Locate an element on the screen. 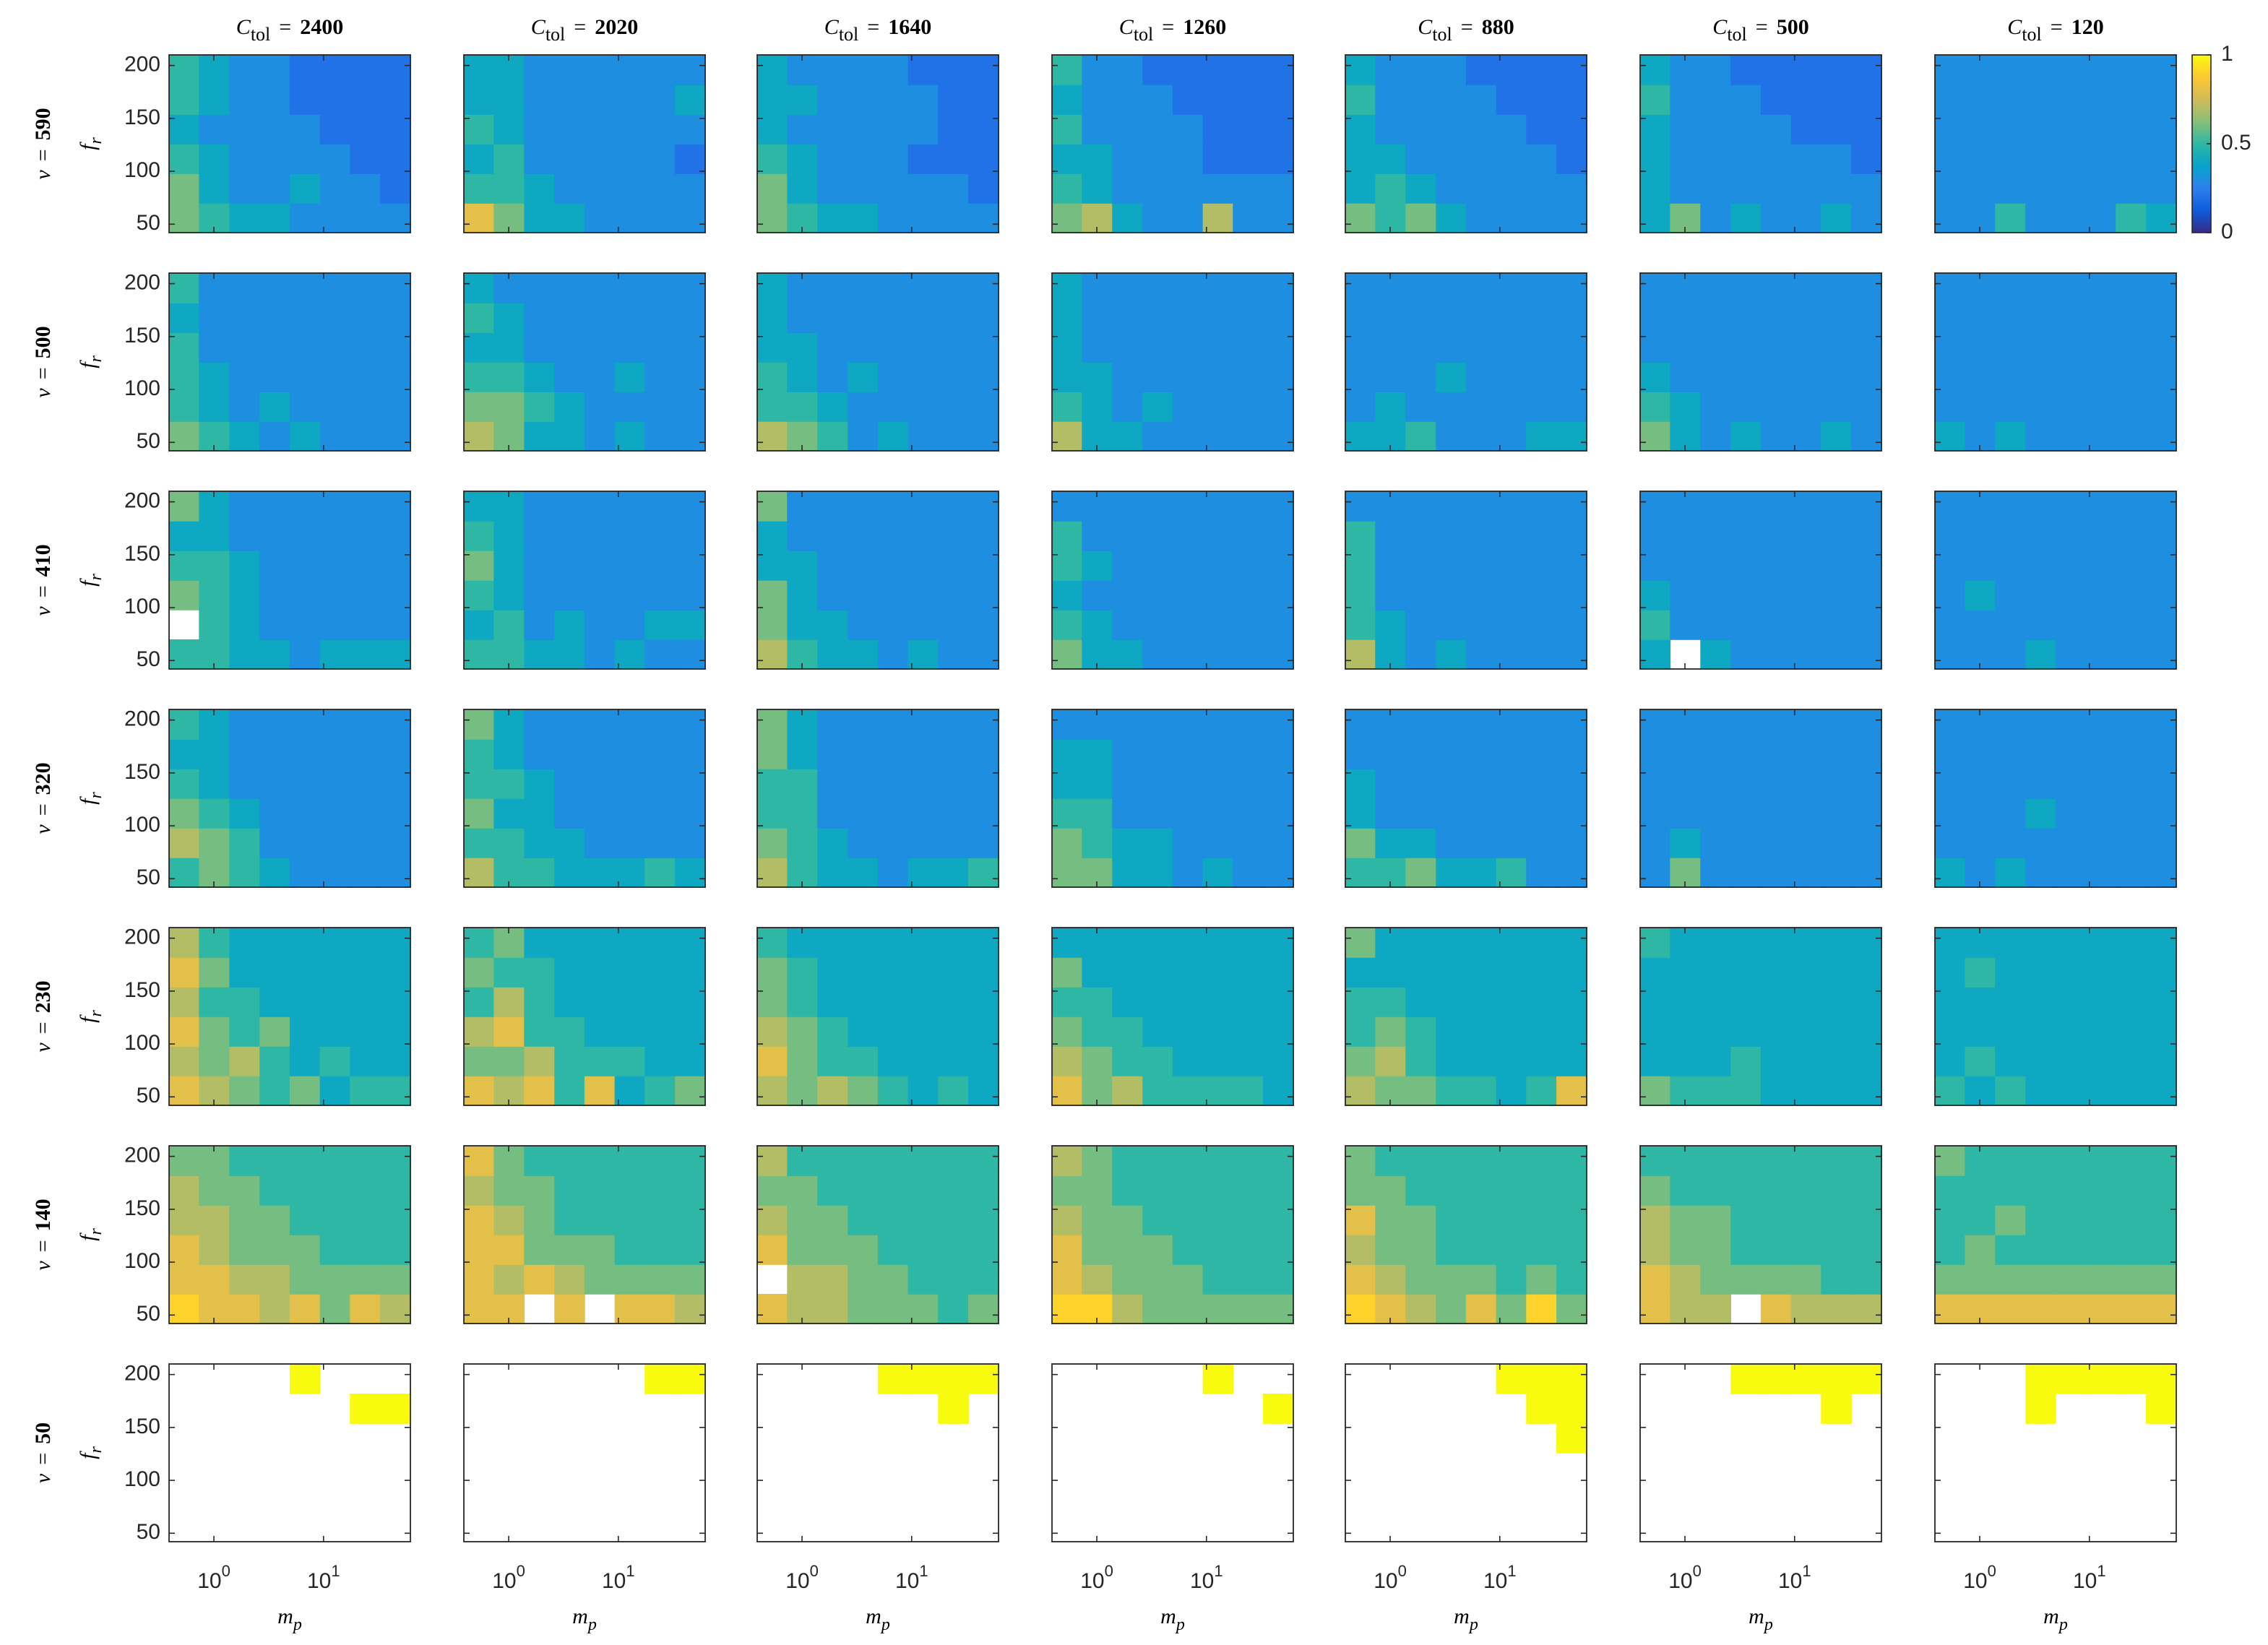 This screenshot has width=2268, height=1645. row-equals: = is located at coordinates (43, 373).